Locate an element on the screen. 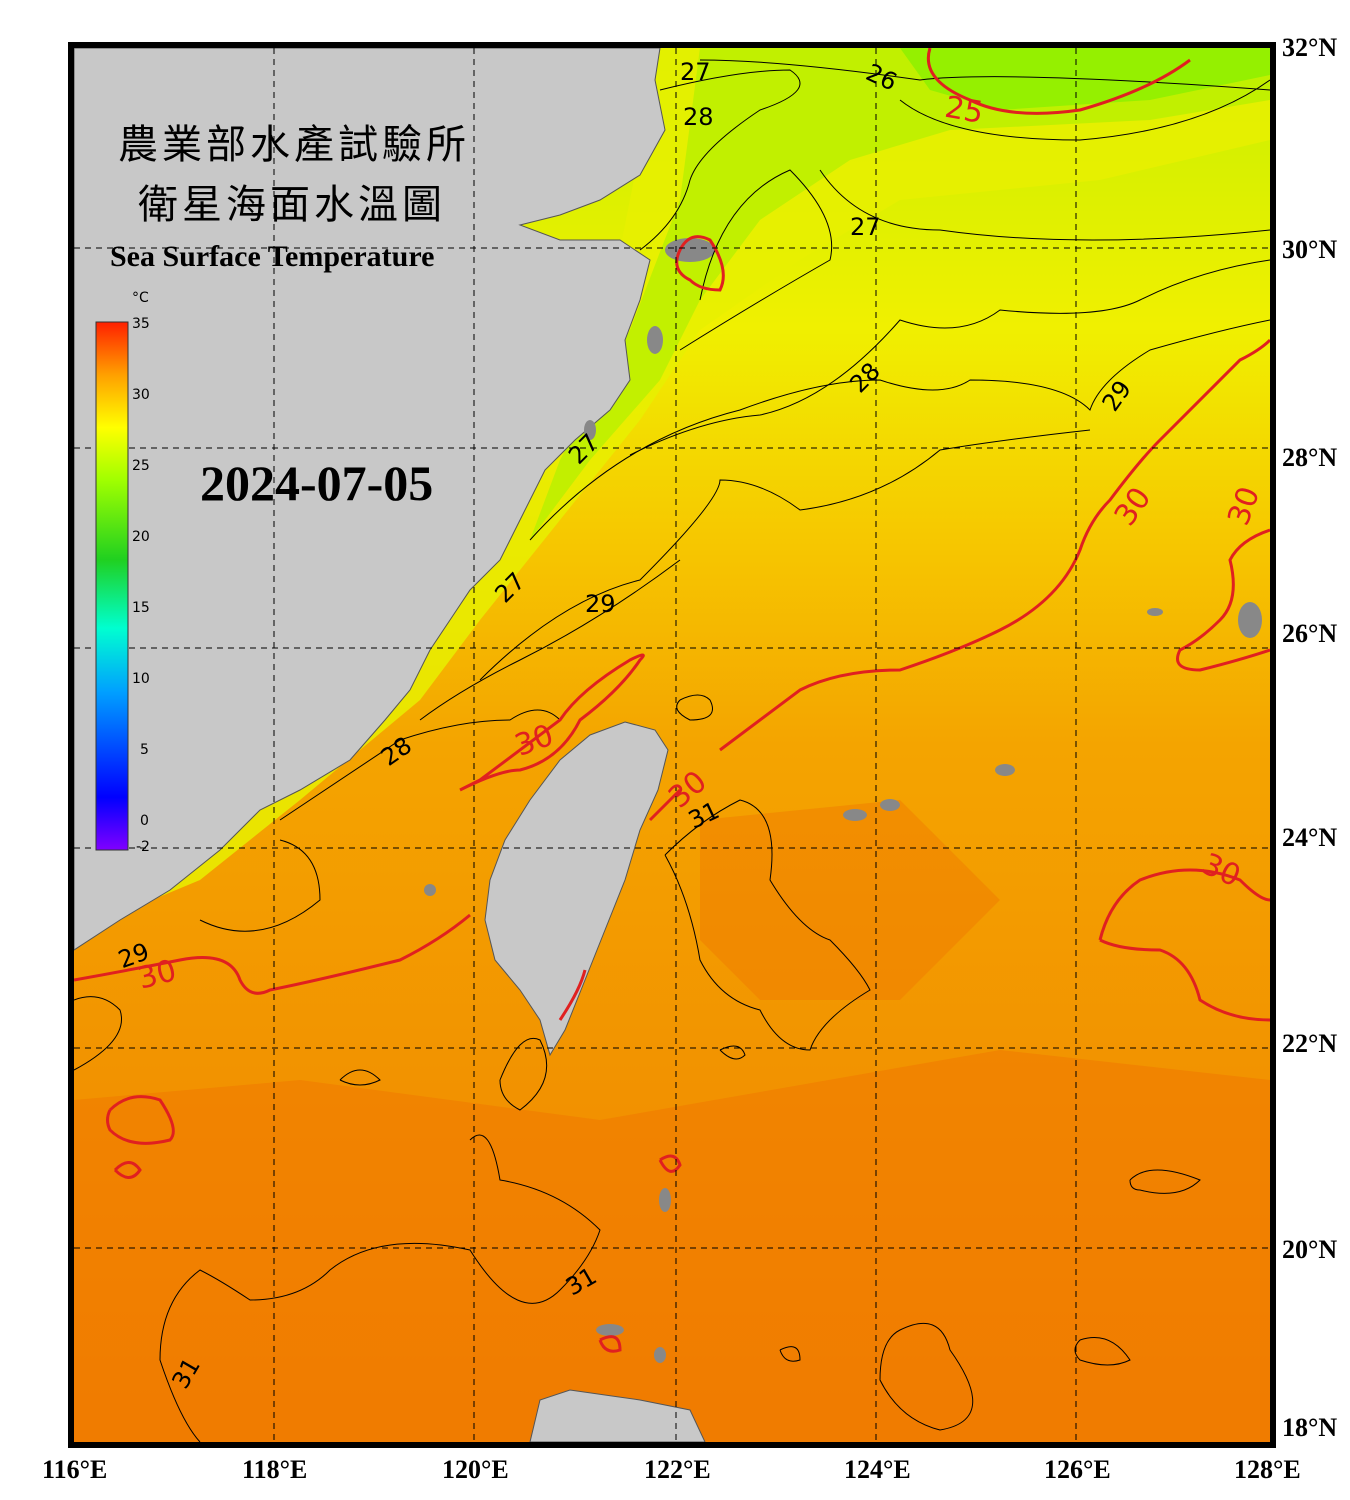 The image size is (1350, 1500). lat-label: 30°N is located at coordinates (1309, 249).